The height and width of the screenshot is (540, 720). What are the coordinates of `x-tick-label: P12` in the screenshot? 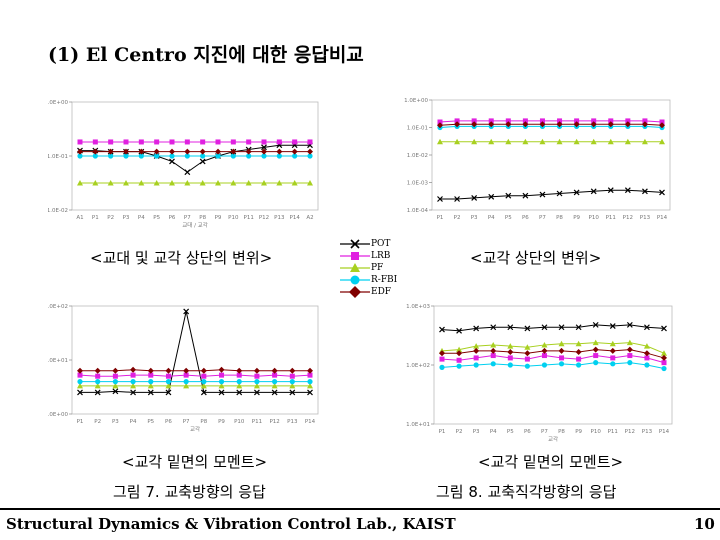 It's located at (630, 432).